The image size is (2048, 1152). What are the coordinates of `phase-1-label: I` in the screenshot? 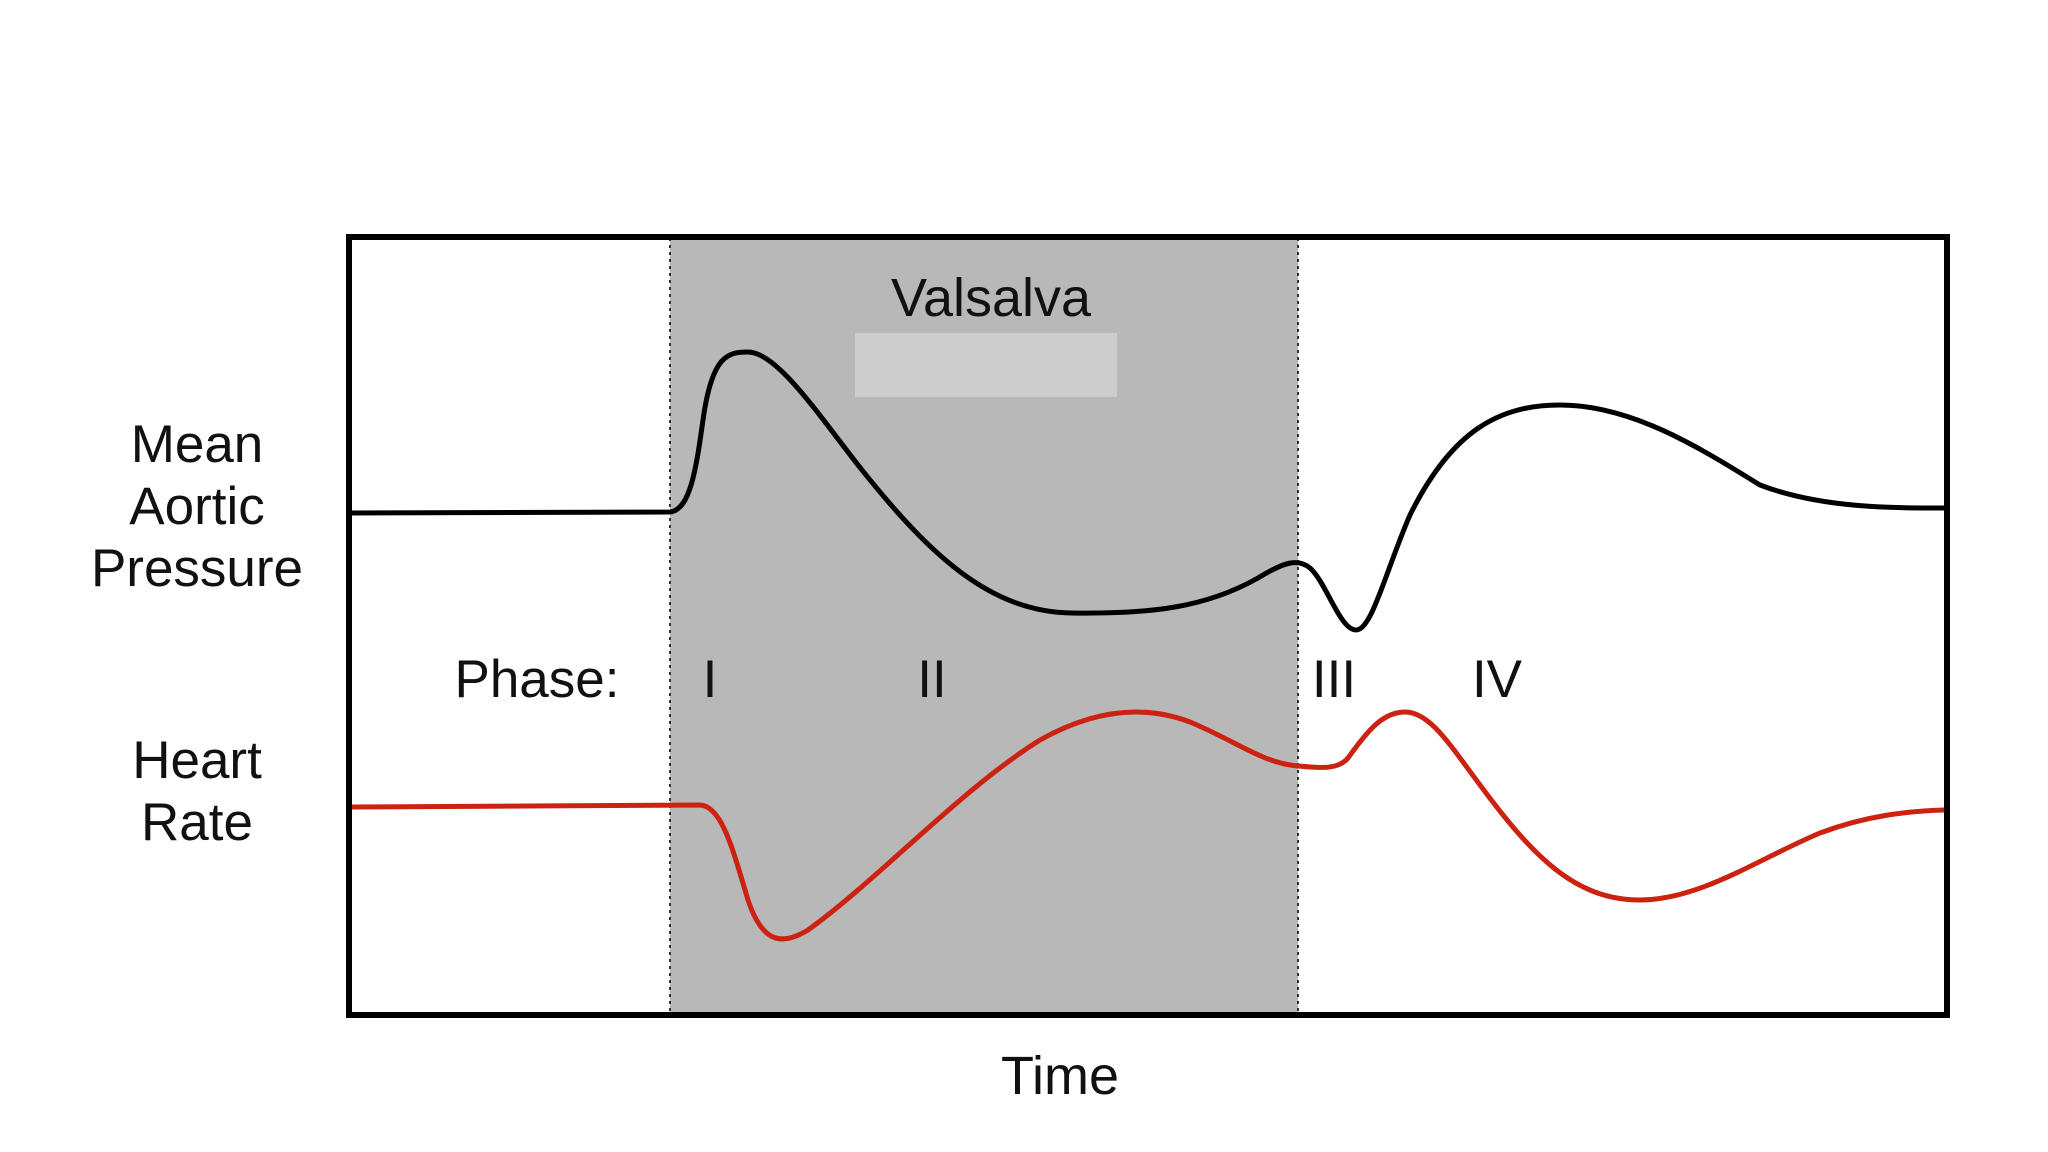 It's located at (710, 679).